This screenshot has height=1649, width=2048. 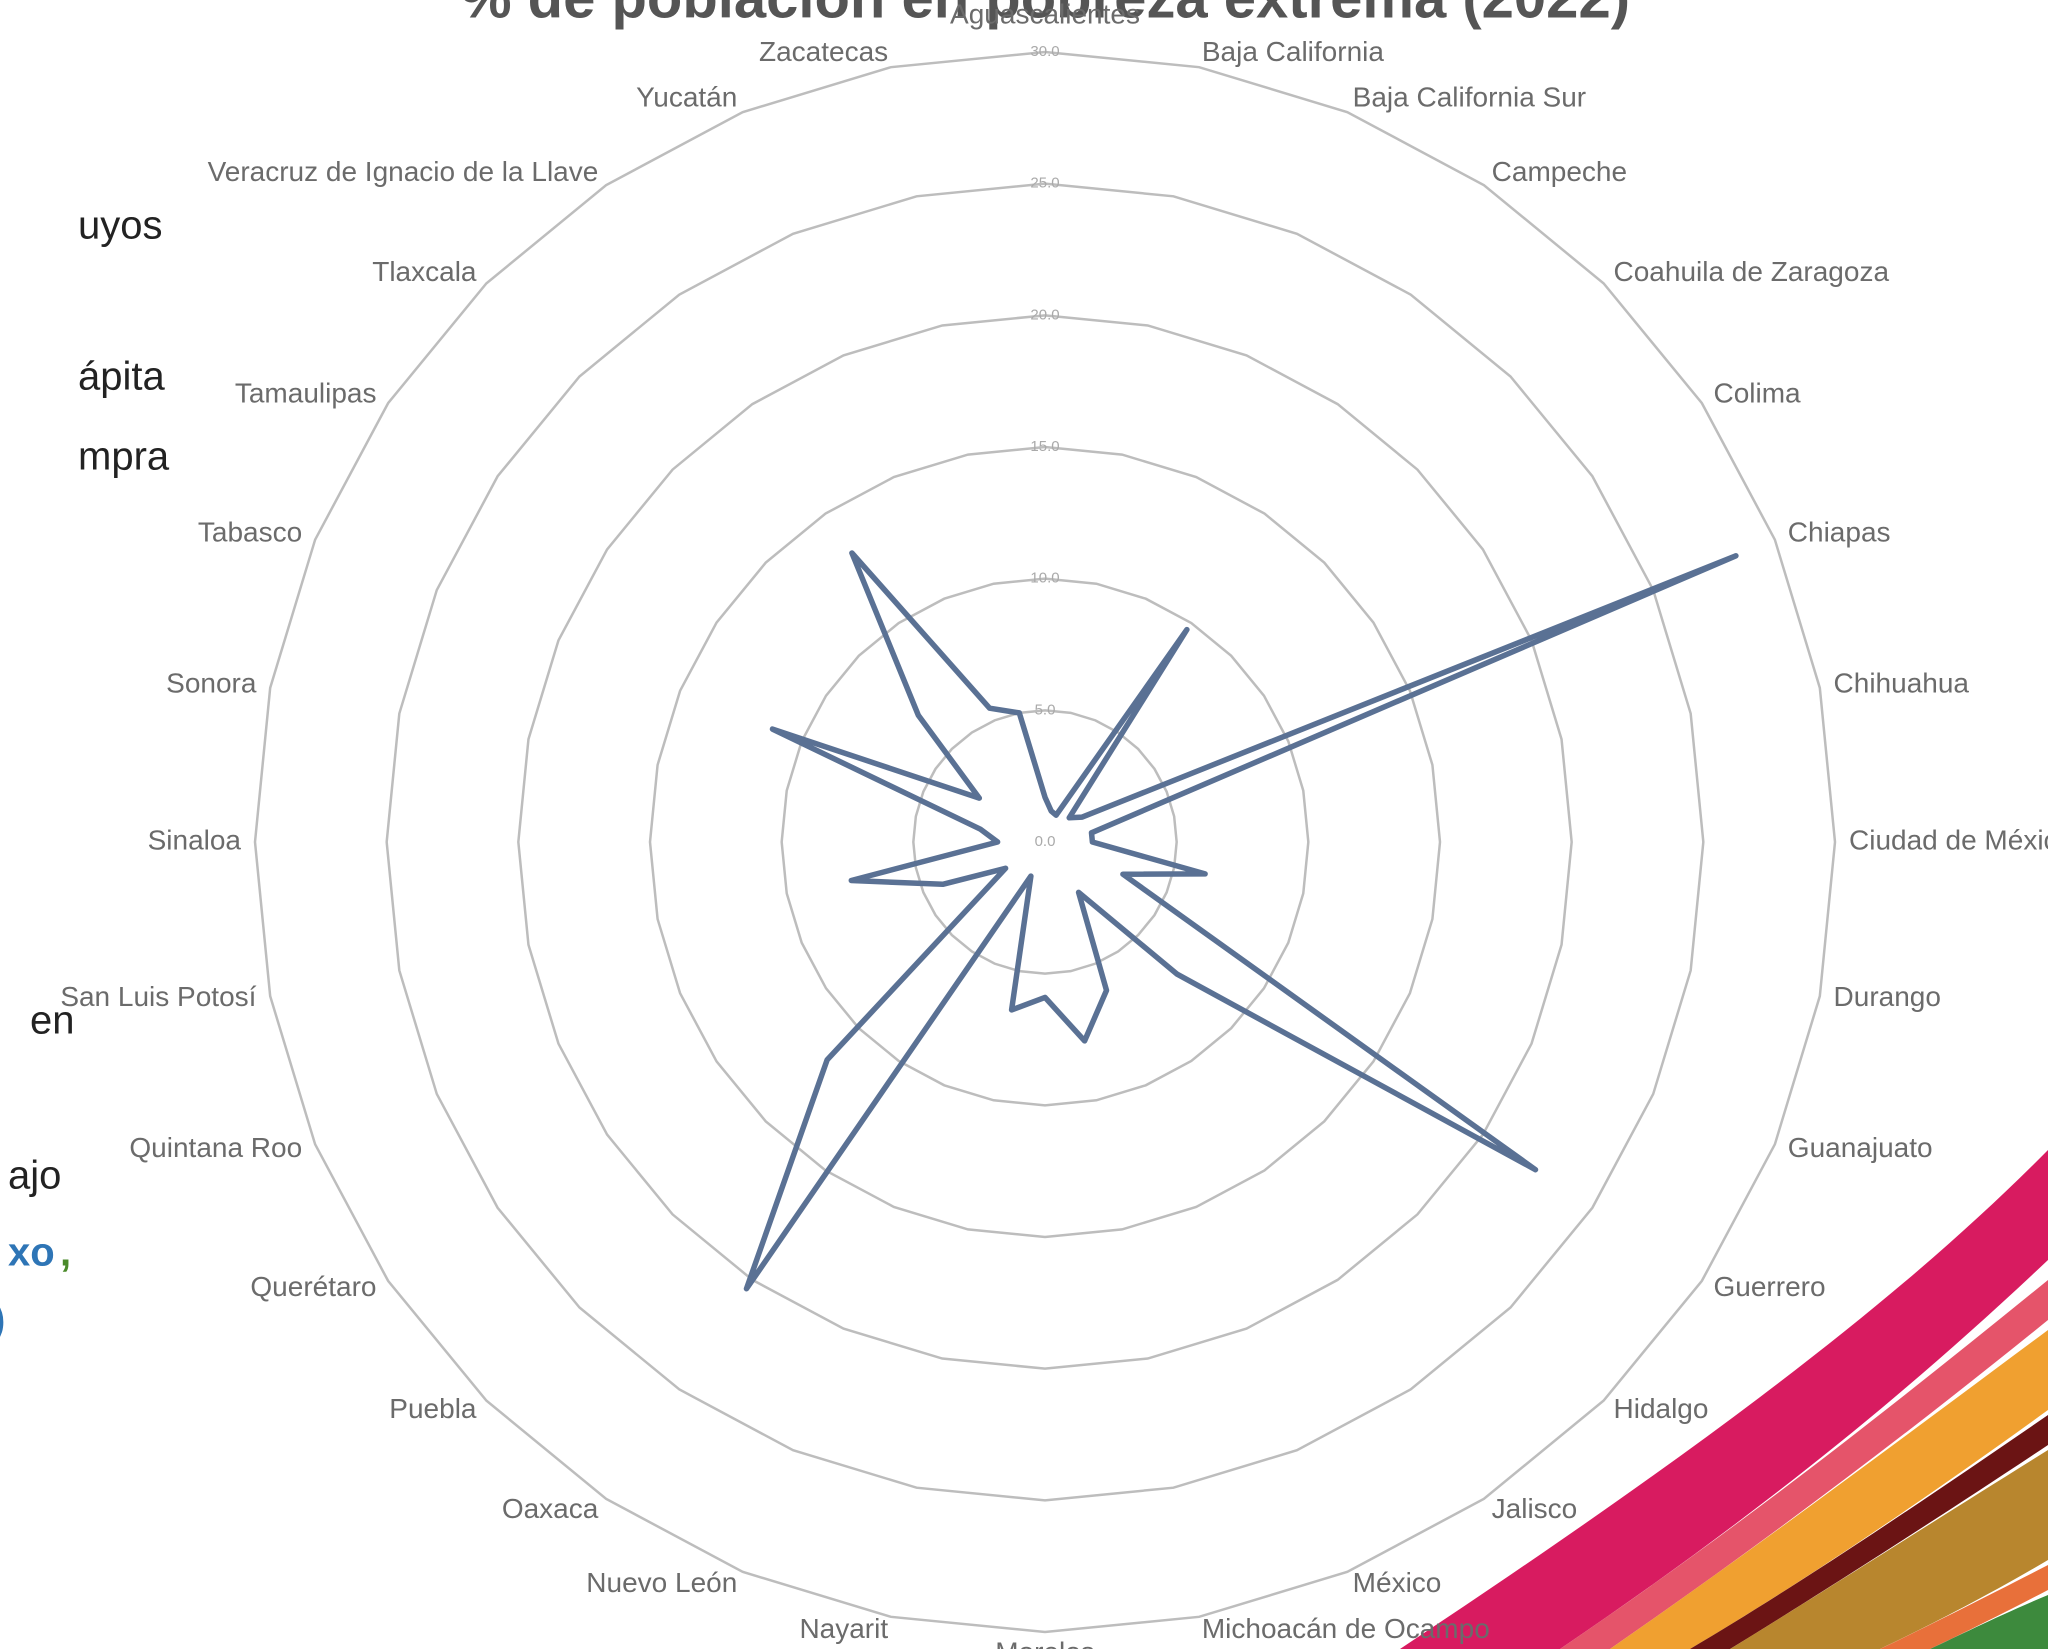 I want to click on category-label: Michoacán de Ocampo, so click(x=1346, y=1628).